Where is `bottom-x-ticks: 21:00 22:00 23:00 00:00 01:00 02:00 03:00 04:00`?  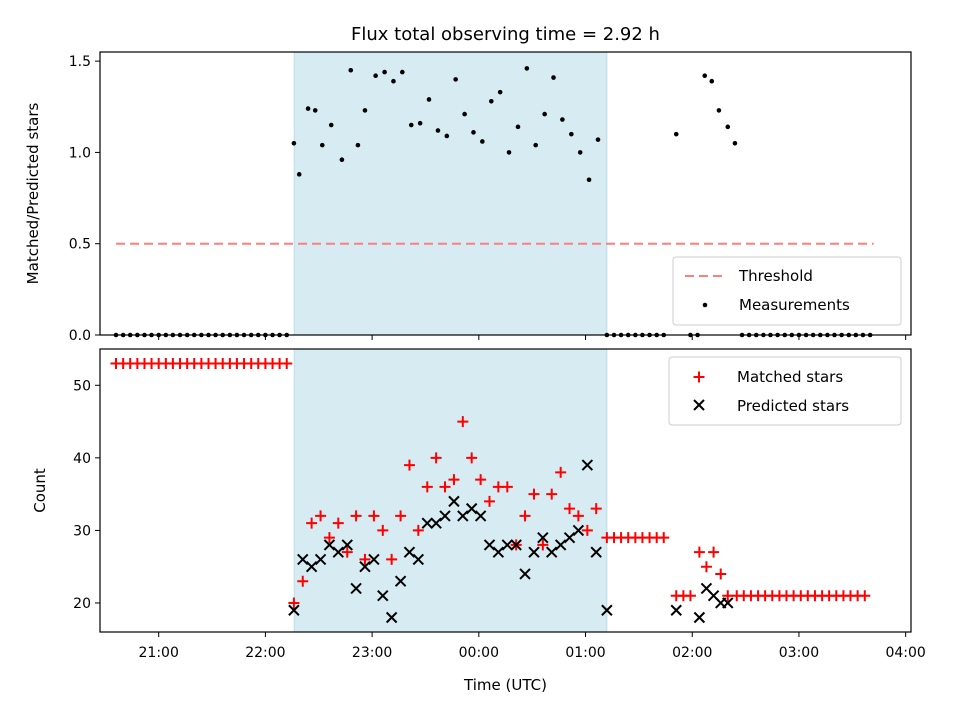
bottom-x-ticks: 21:00 22:00 23:00 00:00 01:00 02:00 03:00 04:00 is located at coordinates (532, 646).